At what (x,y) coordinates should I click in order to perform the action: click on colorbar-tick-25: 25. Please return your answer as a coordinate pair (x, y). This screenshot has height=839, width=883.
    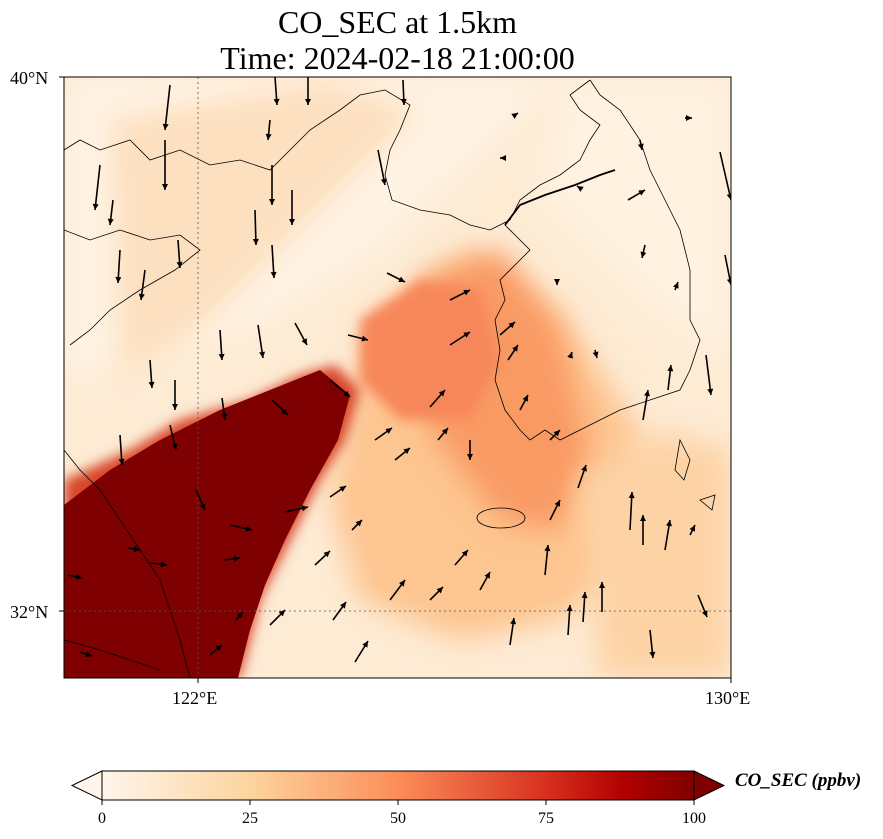
    Looking at the image, I should click on (250, 818).